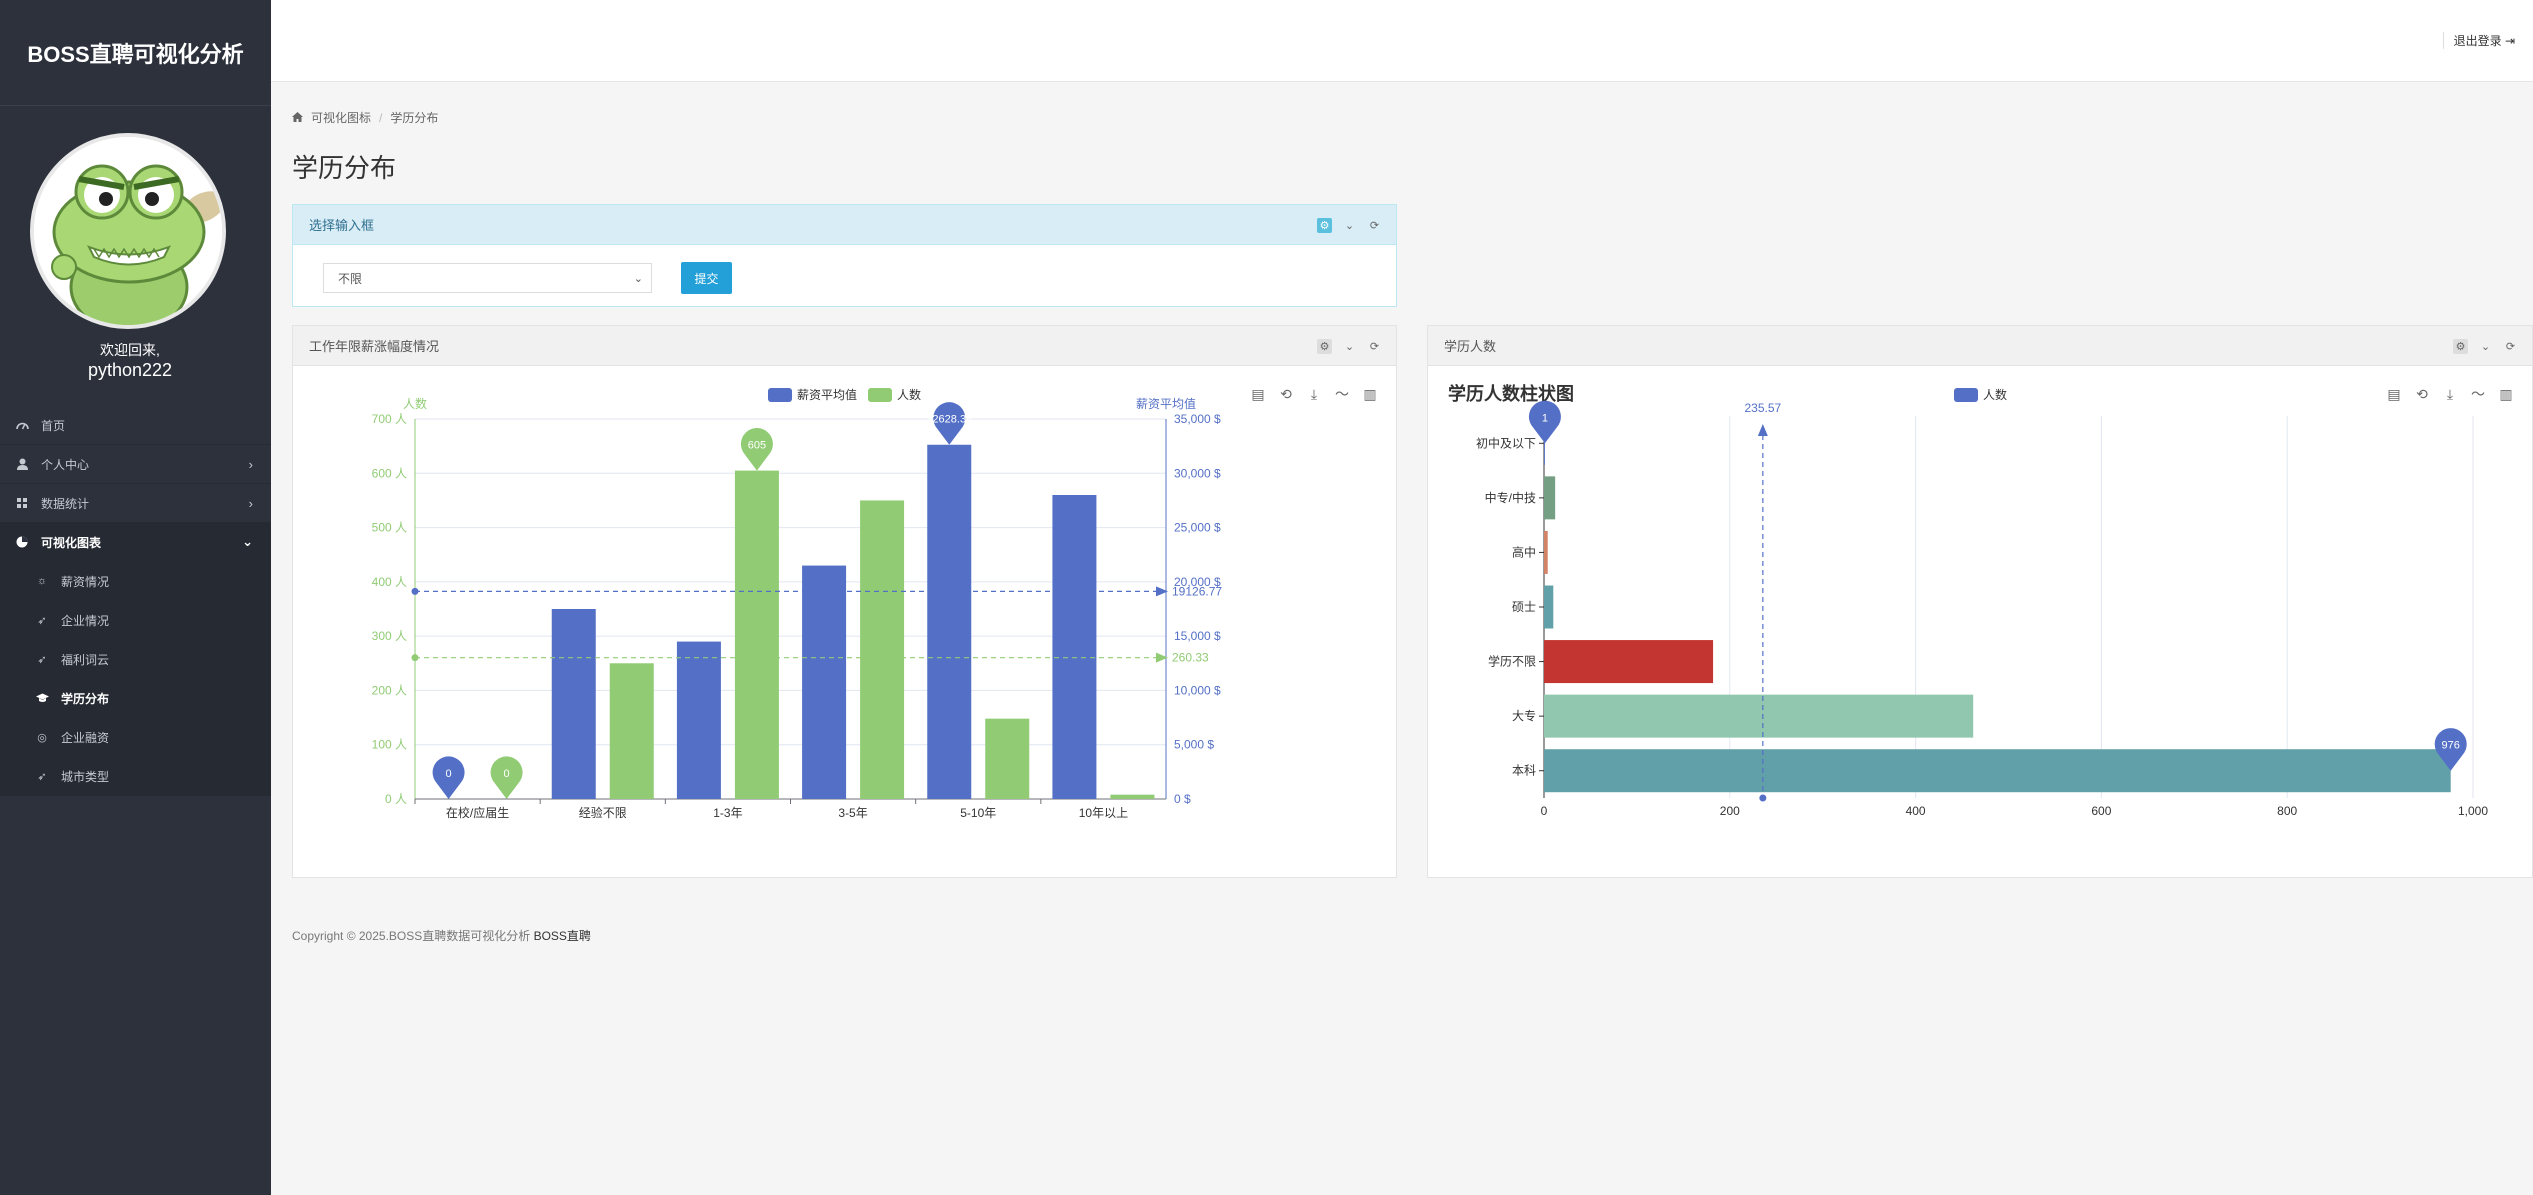 The image size is (2533, 1195). What do you see at coordinates (42, 698) in the screenshot?
I see `graduation-cap-icon` at bounding box center [42, 698].